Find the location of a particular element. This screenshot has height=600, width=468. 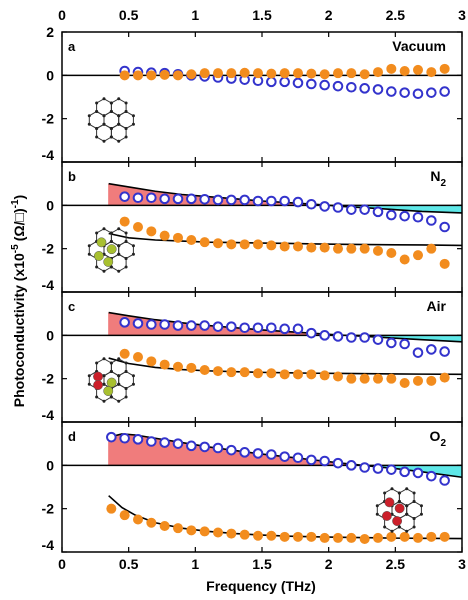

panel-title-main: Vacuum is located at coordinates (419, 46).